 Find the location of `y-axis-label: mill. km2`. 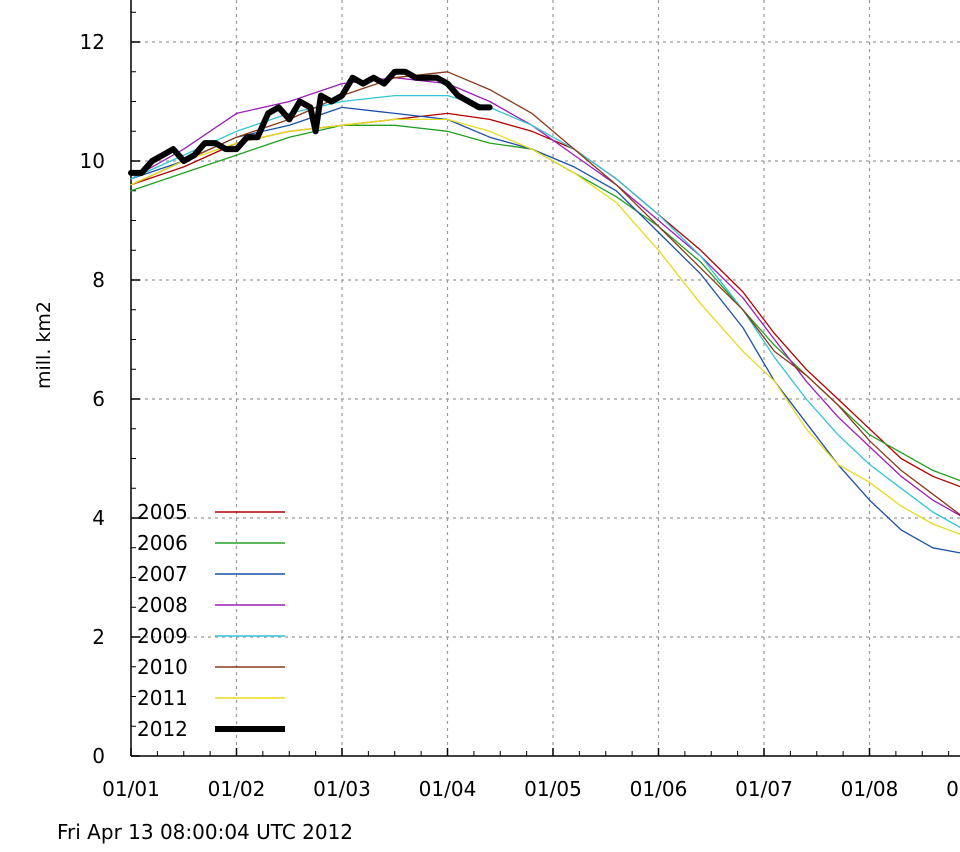

y-axis-label: mill. km2 is located at coordinates (44, 345).